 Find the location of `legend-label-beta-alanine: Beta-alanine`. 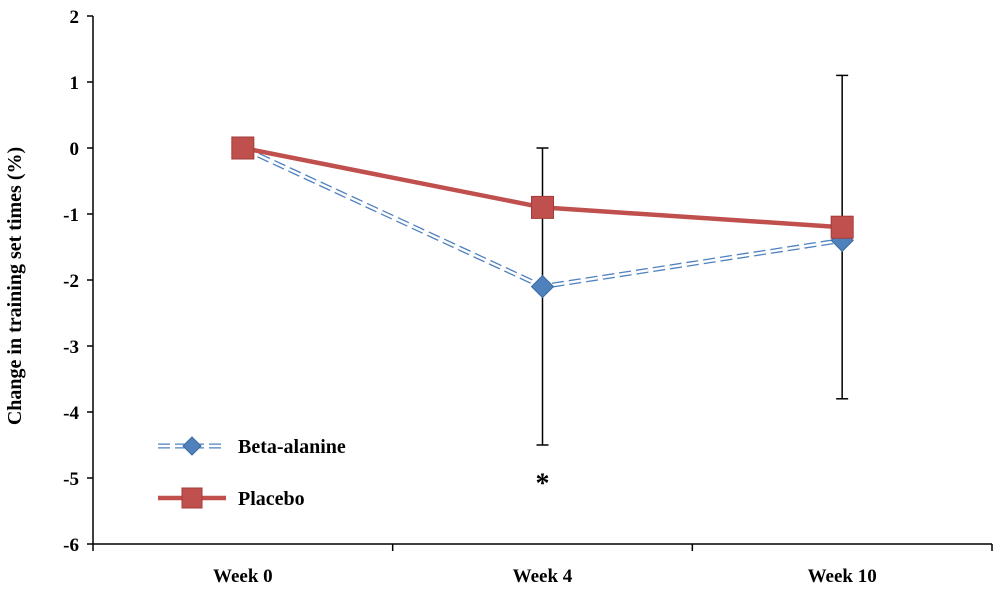

legend-label-beta-alanine: Beta-alanine is located at coordinates (292, 447).